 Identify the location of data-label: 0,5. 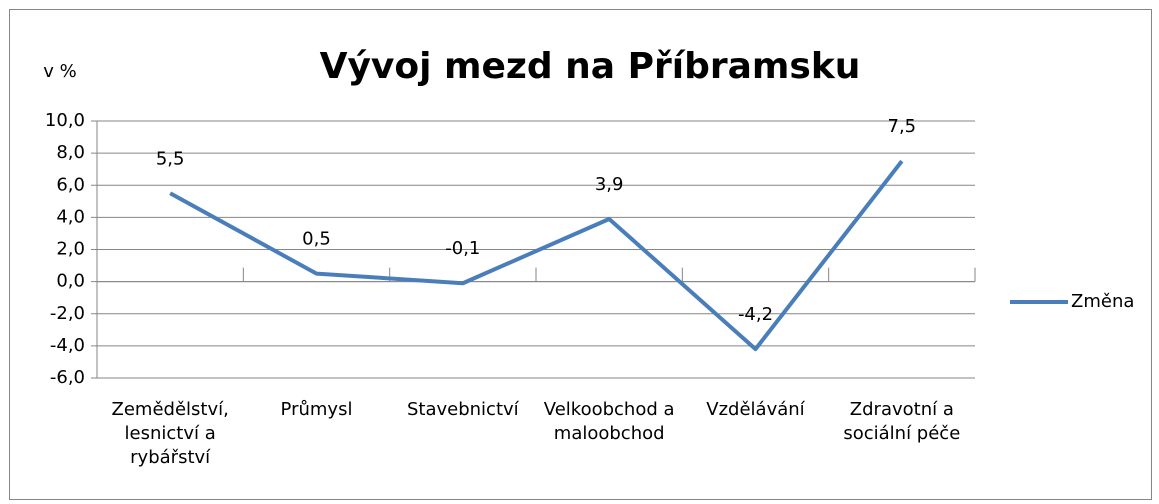
(316, 239).